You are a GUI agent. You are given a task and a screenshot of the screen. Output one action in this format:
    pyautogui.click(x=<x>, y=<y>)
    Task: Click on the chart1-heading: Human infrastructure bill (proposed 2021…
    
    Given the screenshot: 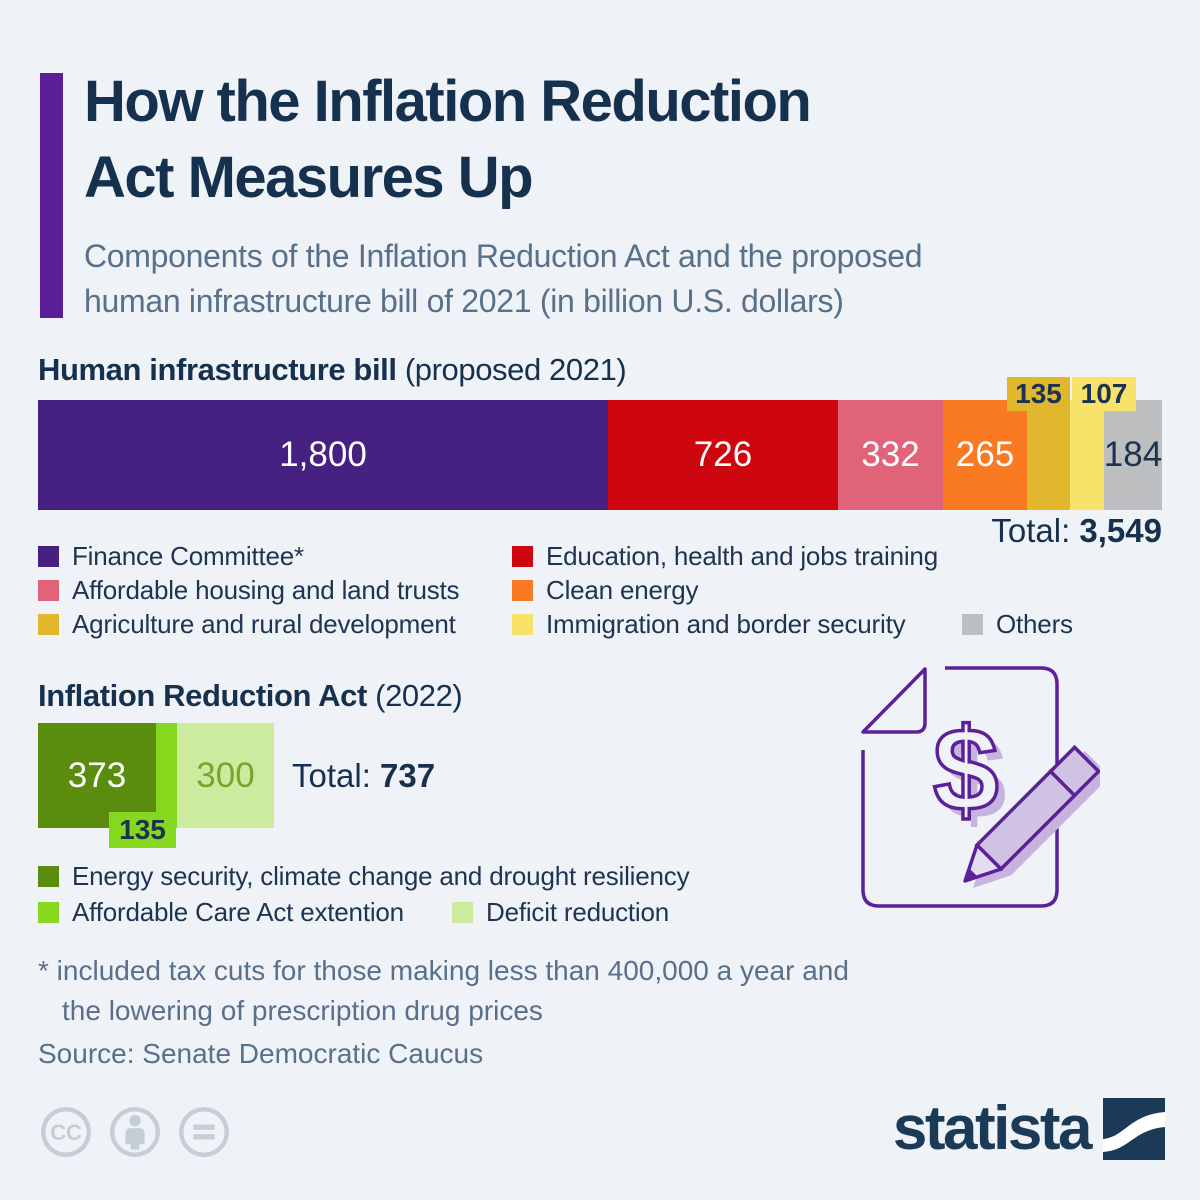 What is the action you would take?
    pyautogui.click(x=332, y=370)
    